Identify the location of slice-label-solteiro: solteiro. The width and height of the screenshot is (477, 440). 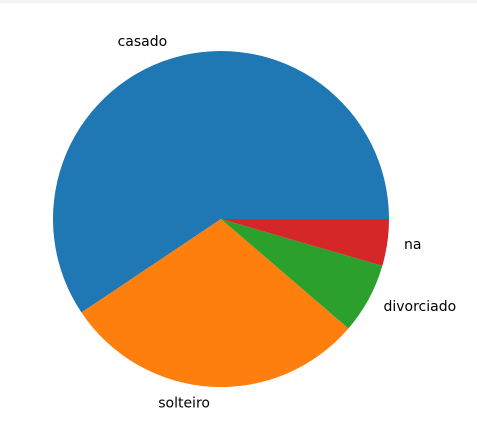
(184, 403).